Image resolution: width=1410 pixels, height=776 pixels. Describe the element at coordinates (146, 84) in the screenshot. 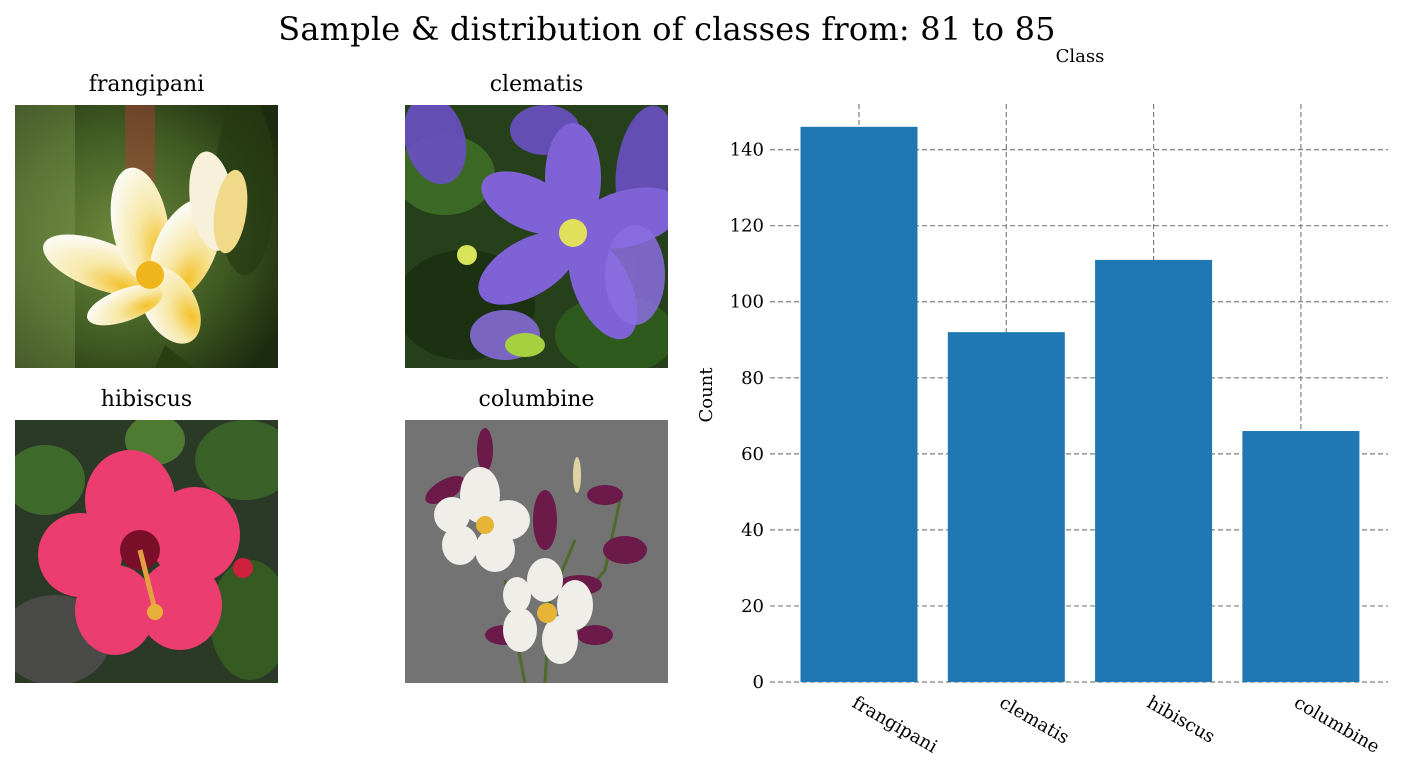

I see `sample-label: frangipani` at that location.